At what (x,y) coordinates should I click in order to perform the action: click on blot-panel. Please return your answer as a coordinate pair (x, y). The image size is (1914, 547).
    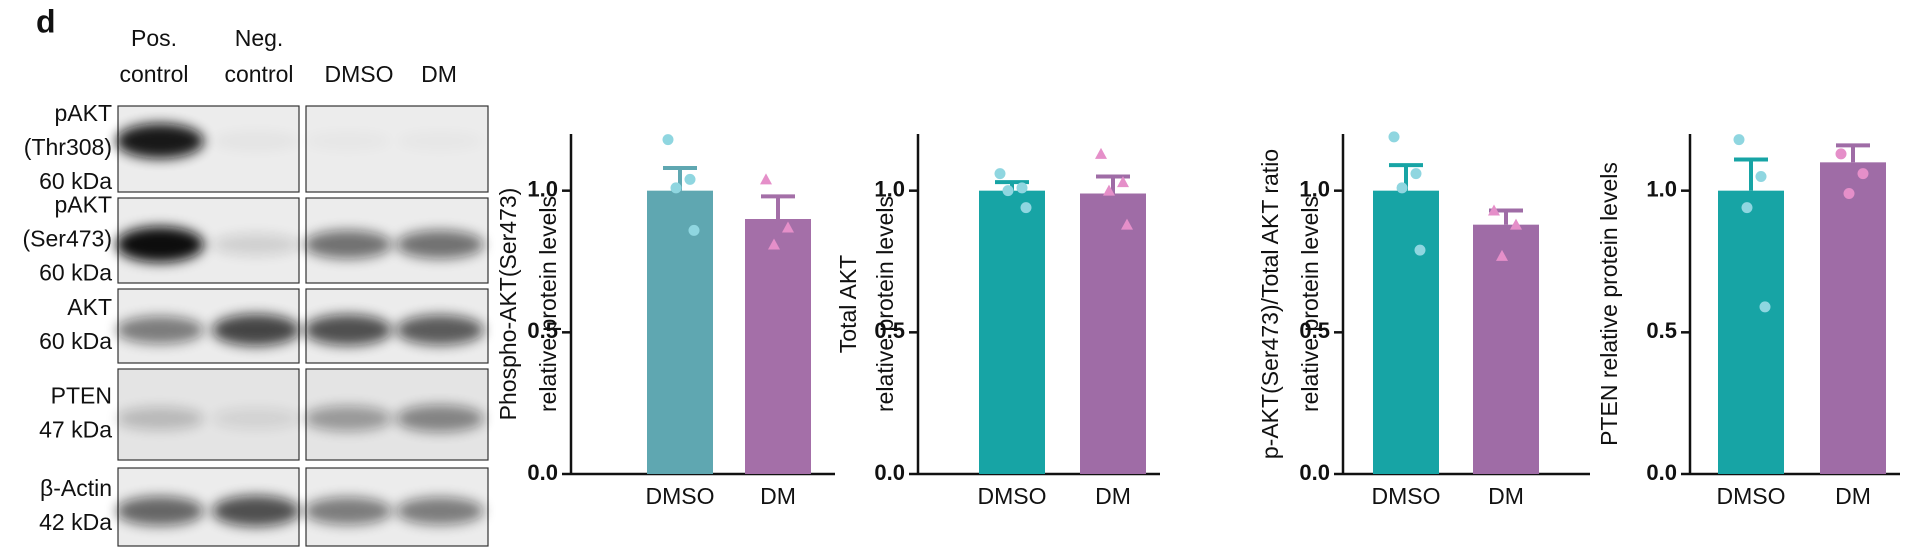
    Looking at the image, I should click on (397, 149).